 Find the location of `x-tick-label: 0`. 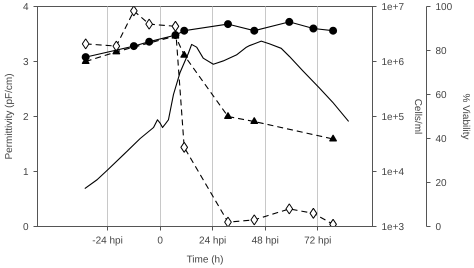

x-tick-label: 0 is located at coordinates (160, 241).